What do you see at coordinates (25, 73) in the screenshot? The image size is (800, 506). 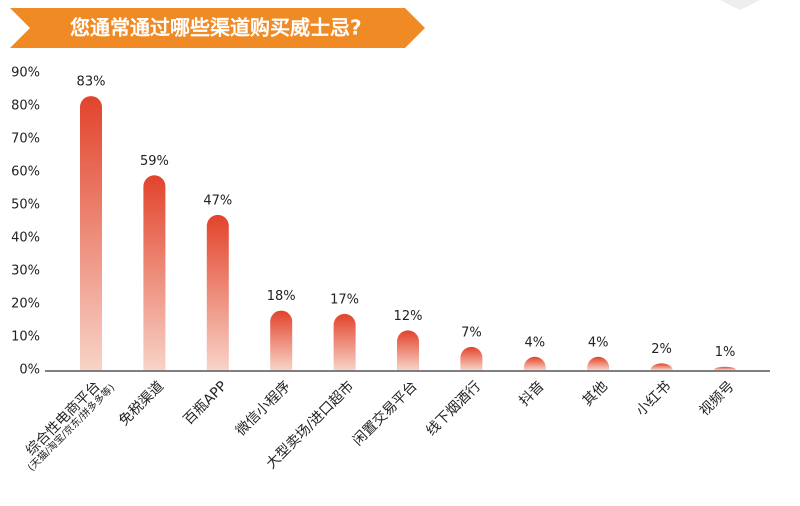 I see `y-tick-label: 90%` at bounding box center [25, 73].